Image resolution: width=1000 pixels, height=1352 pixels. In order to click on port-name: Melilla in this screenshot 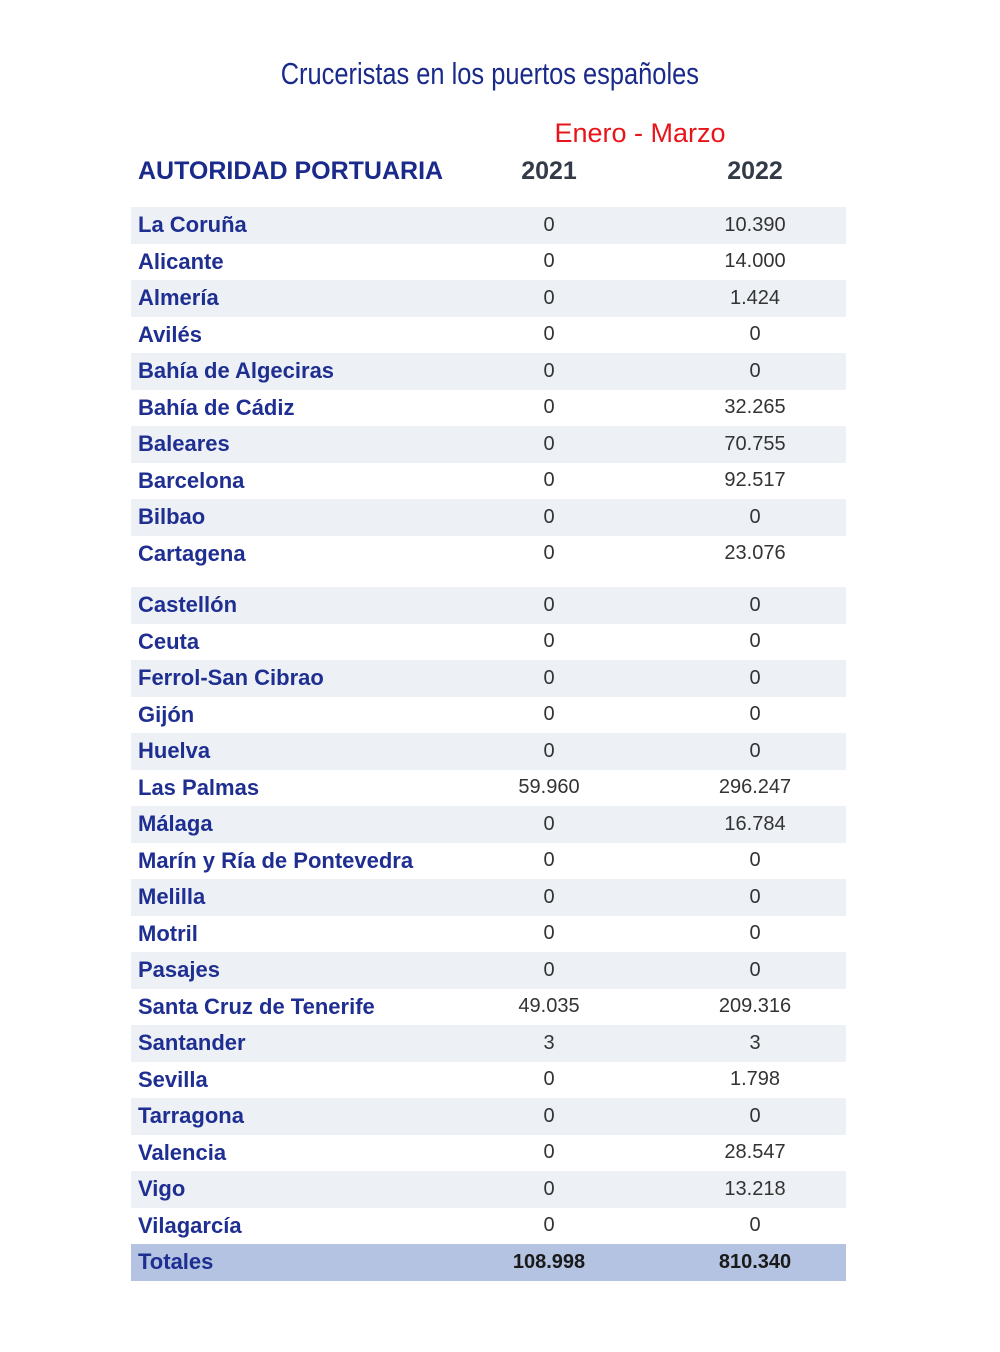, I will do `click(172, 897)`.